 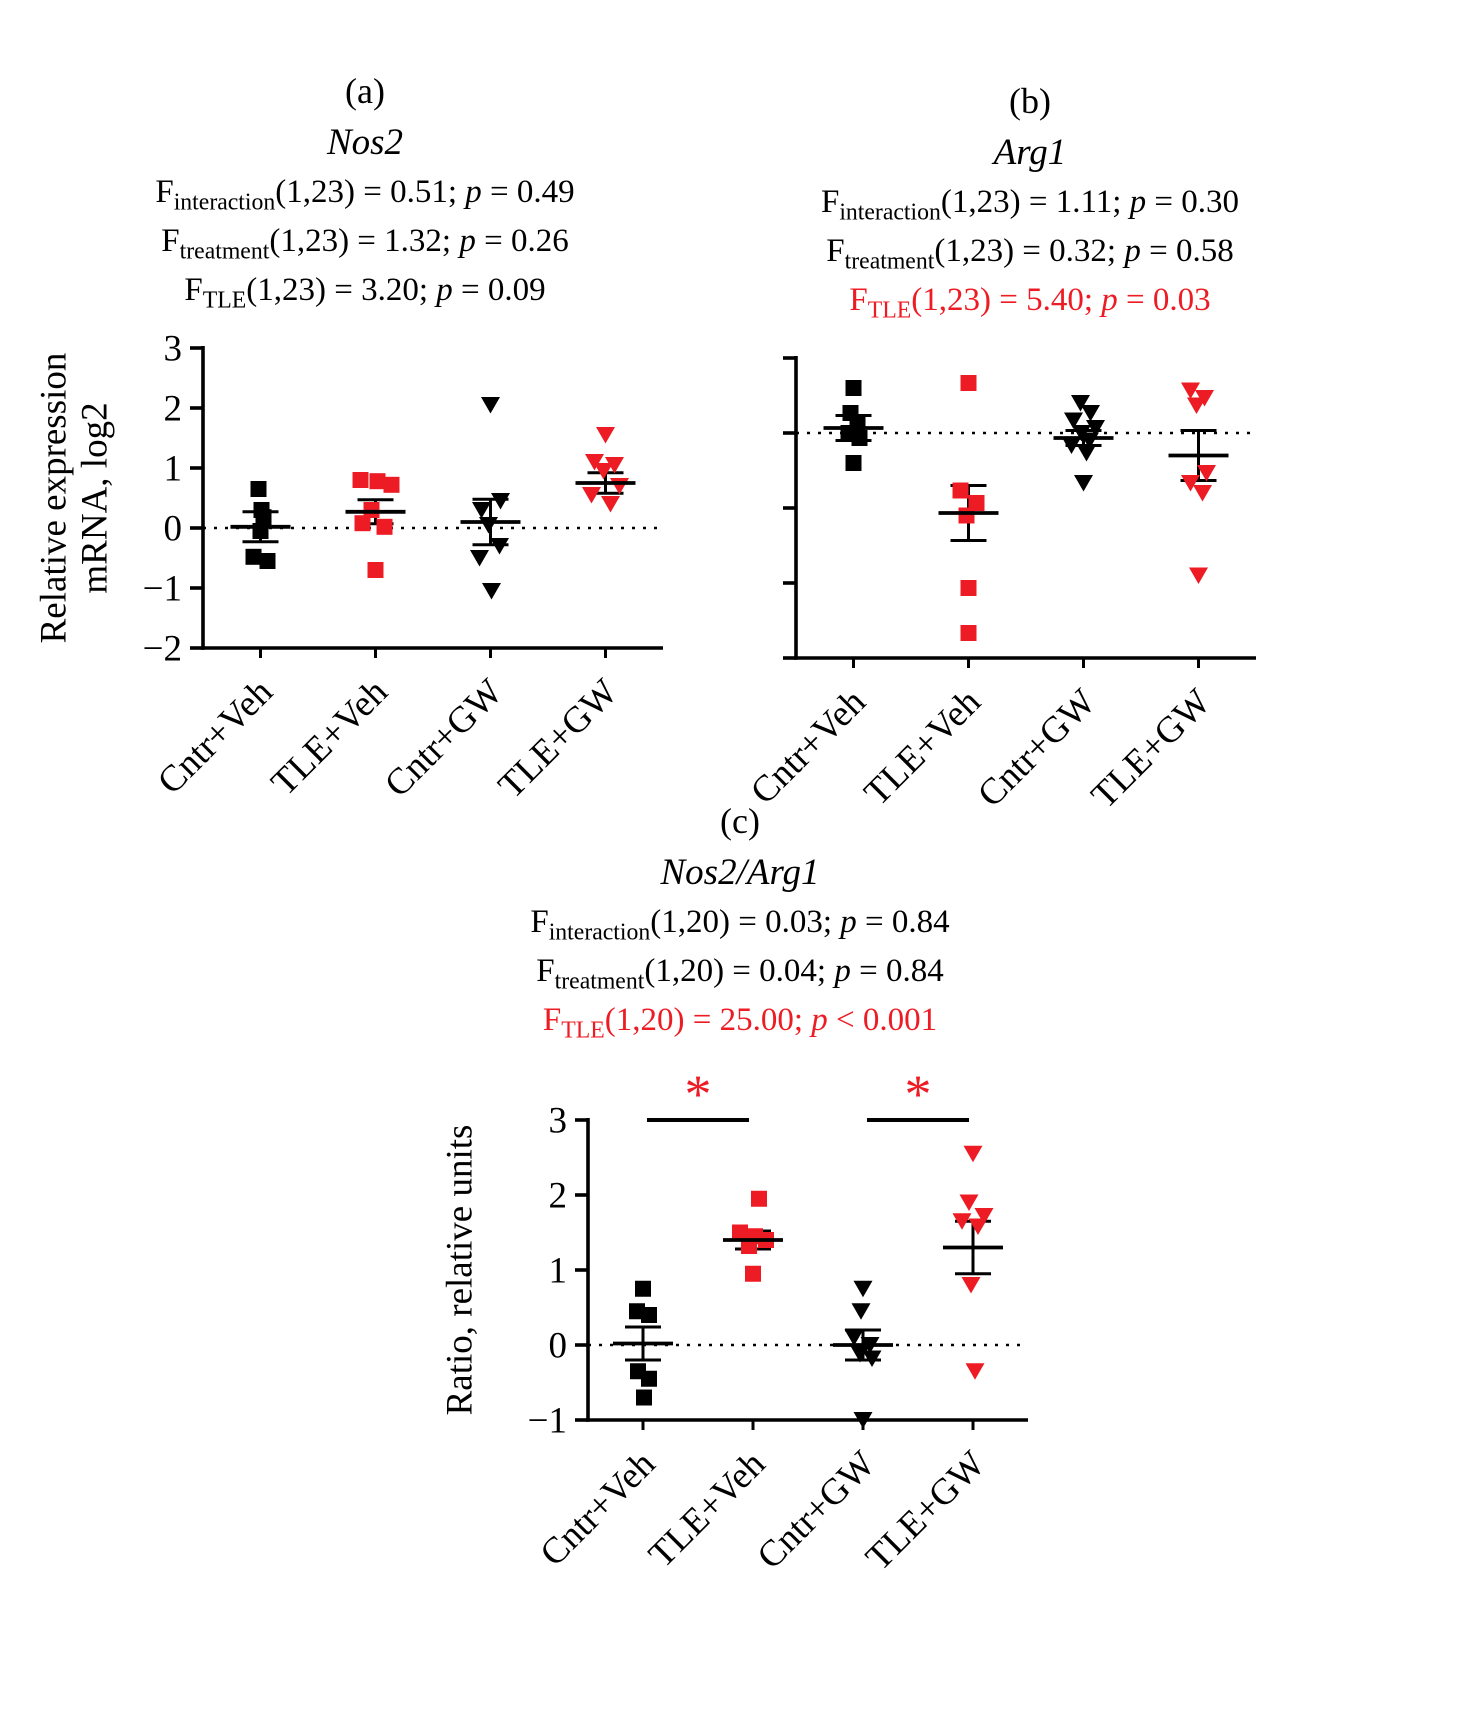 I want to click on y-axis-label: Relative expression mRNA, log2, so click(x=75, y=498).